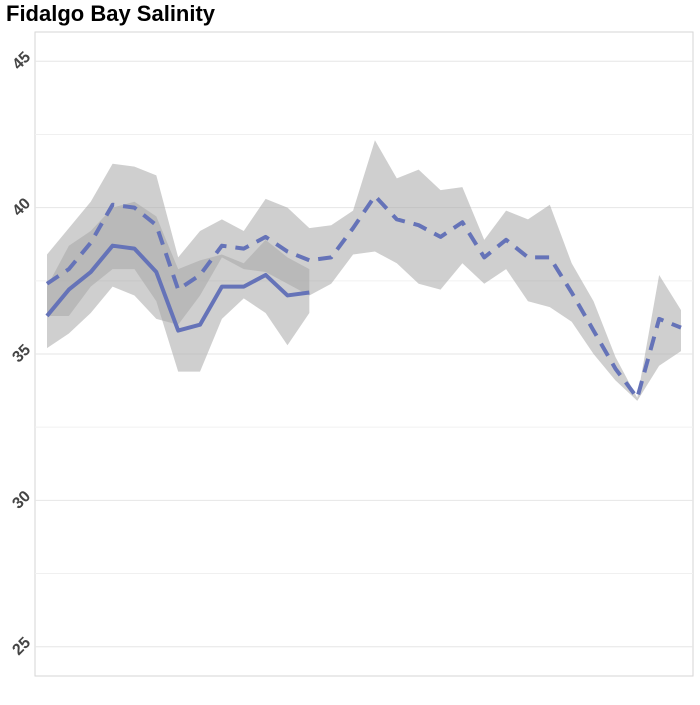 The image size is (700, 705). What do you see at coordinates (21, 61) in the screenshot?
I see `y-tick-label: 45` at bounding box center [21, 61].